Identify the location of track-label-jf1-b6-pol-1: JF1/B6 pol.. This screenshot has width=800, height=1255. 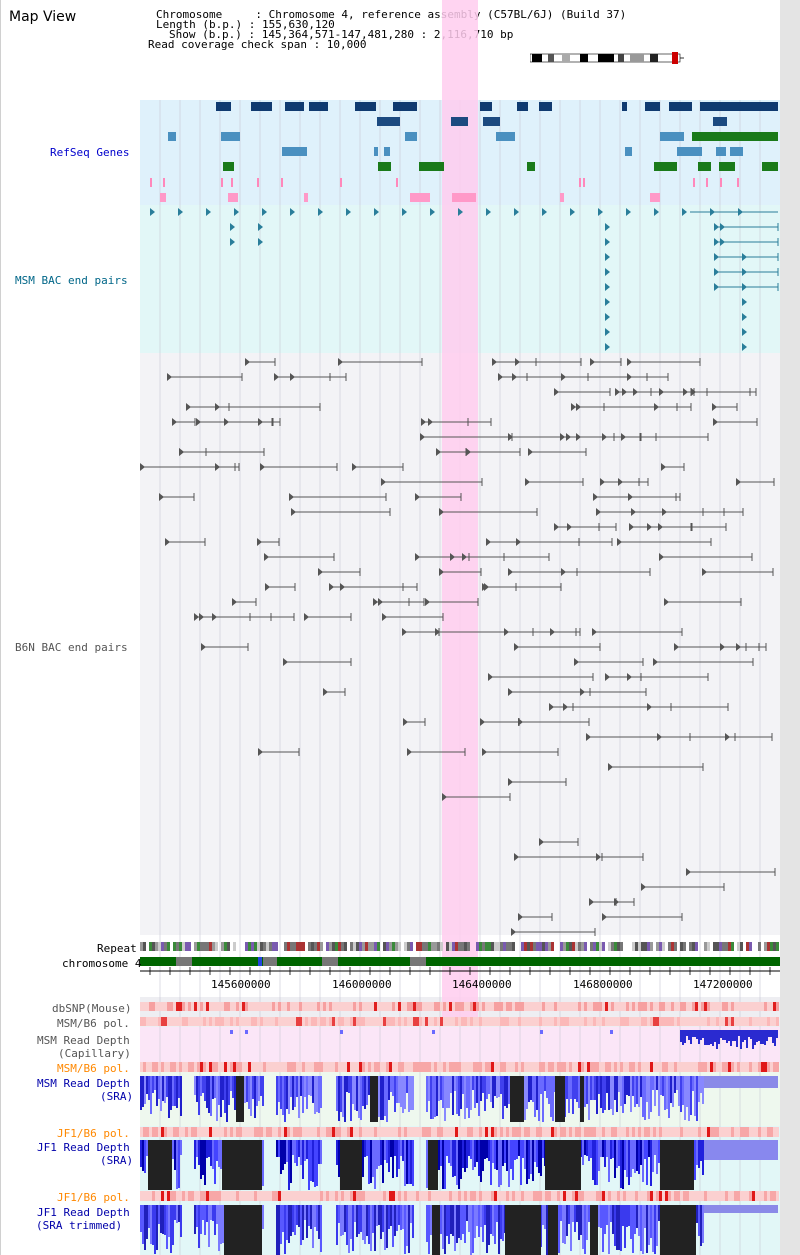
(93, 1133).